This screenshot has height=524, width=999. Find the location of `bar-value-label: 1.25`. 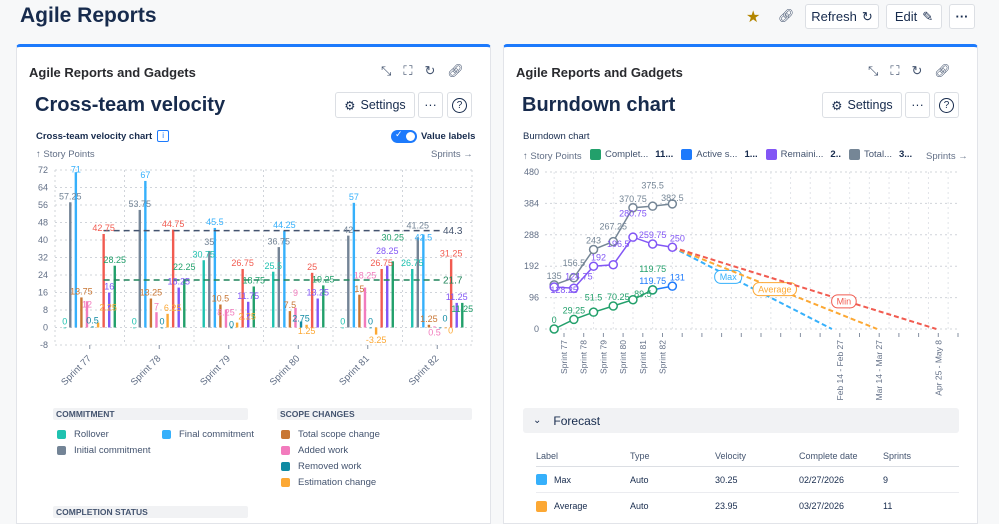

bar-value-label: 1.25 is located at coordinates (429, 319).